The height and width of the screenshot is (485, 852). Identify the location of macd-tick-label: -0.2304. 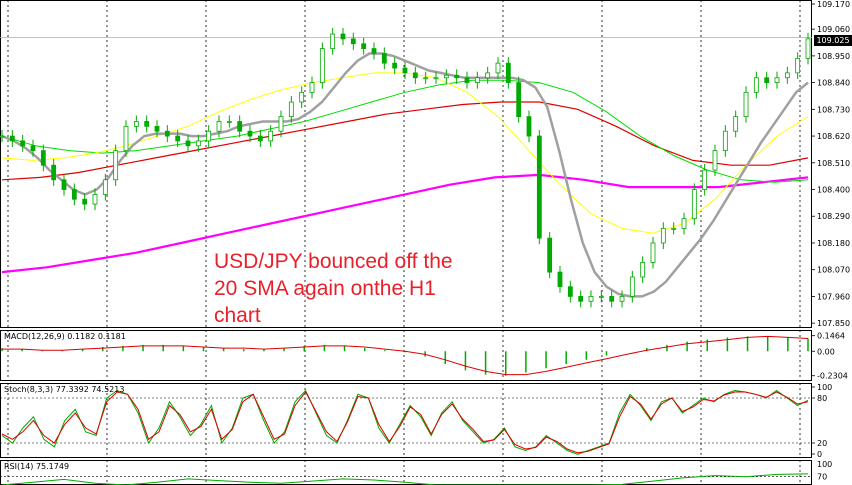
(832, 376).